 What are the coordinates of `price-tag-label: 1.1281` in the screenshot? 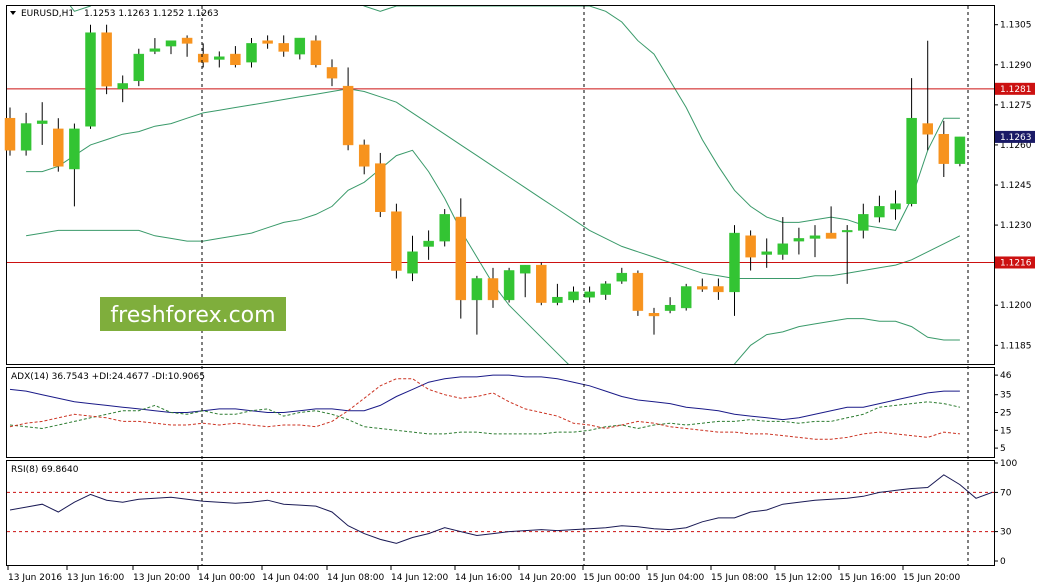 It's located at (1016, 90).